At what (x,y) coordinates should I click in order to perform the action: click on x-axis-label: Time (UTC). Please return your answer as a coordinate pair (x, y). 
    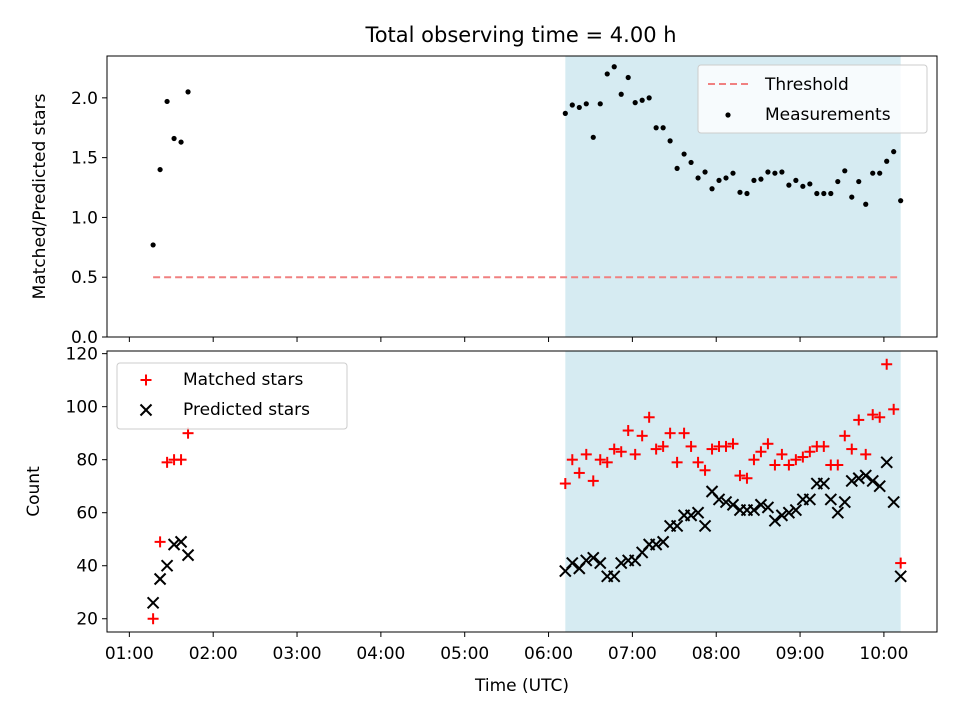
    Looking at the image, I should click on (521, 686).